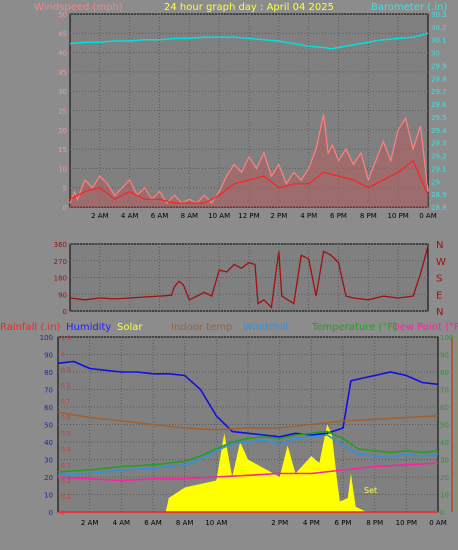 The image size is (458, 550). What do you see at coordinates (439, 157) in the screenshot?
I see `barometer-tick: 29.2` at bounding box center [439, 157].